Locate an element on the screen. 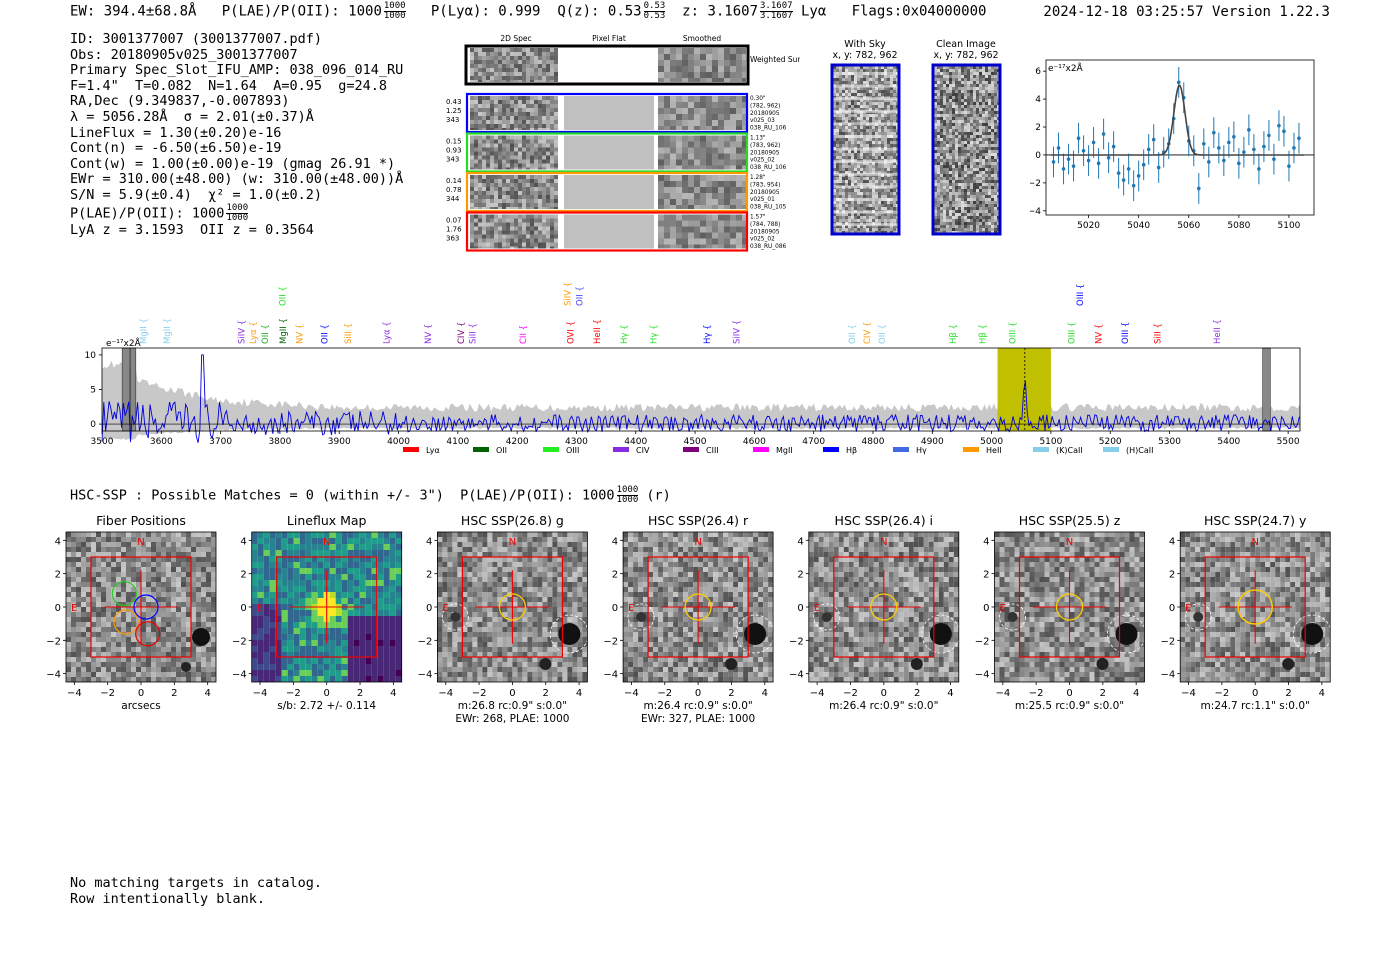  info-obs: Obs: 20180905v025_3001377007 is located at coordinates (184, 54).